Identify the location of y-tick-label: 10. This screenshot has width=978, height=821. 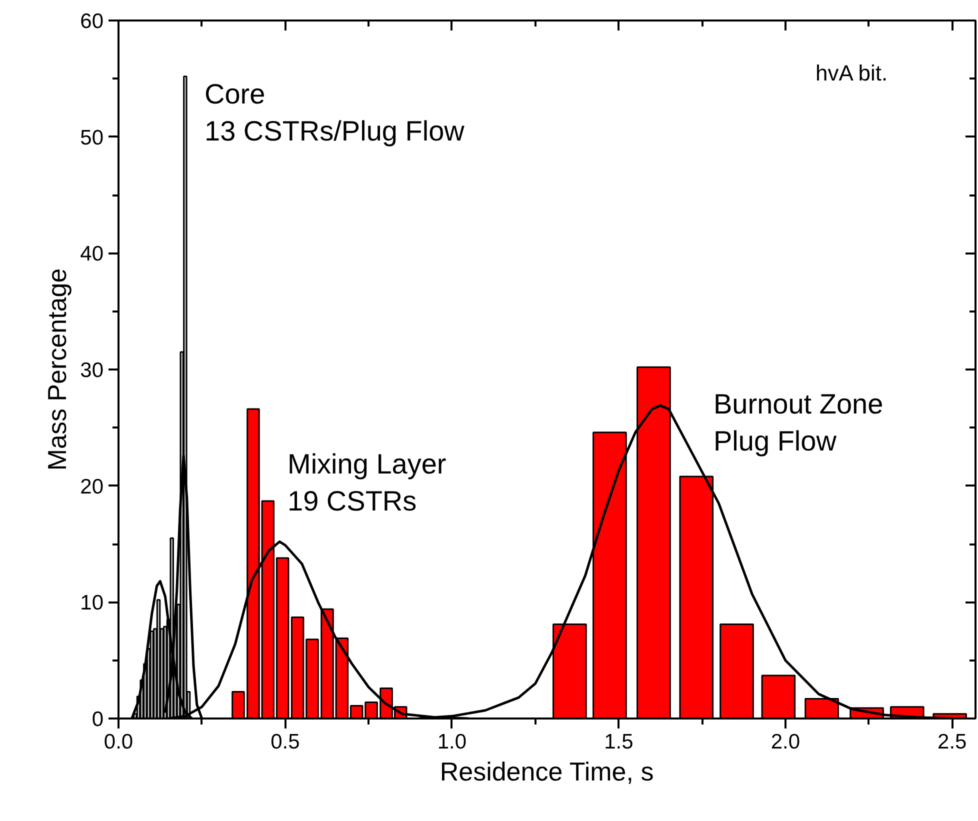
(92, 603).